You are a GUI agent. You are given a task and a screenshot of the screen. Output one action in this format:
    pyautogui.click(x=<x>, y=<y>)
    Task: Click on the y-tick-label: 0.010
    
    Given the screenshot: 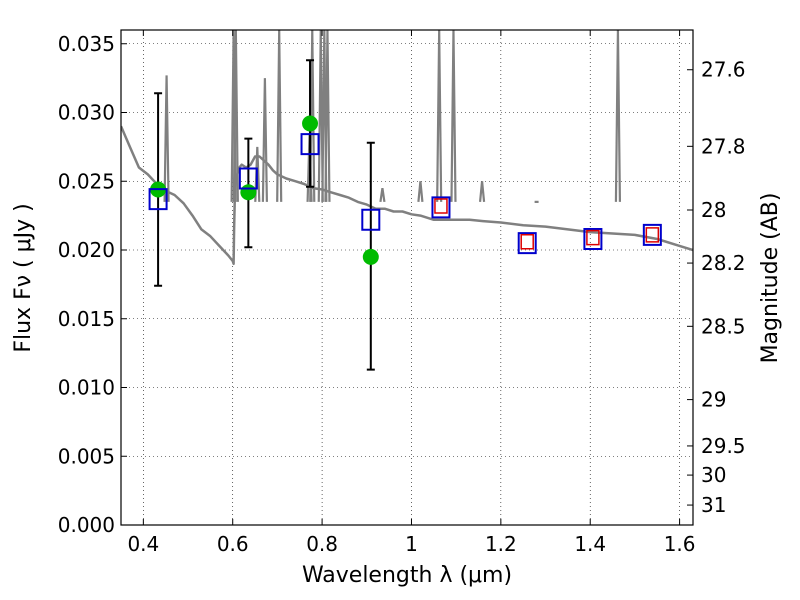 What is the action you would take?
    pyautogui.click(x=86, y=388)
    